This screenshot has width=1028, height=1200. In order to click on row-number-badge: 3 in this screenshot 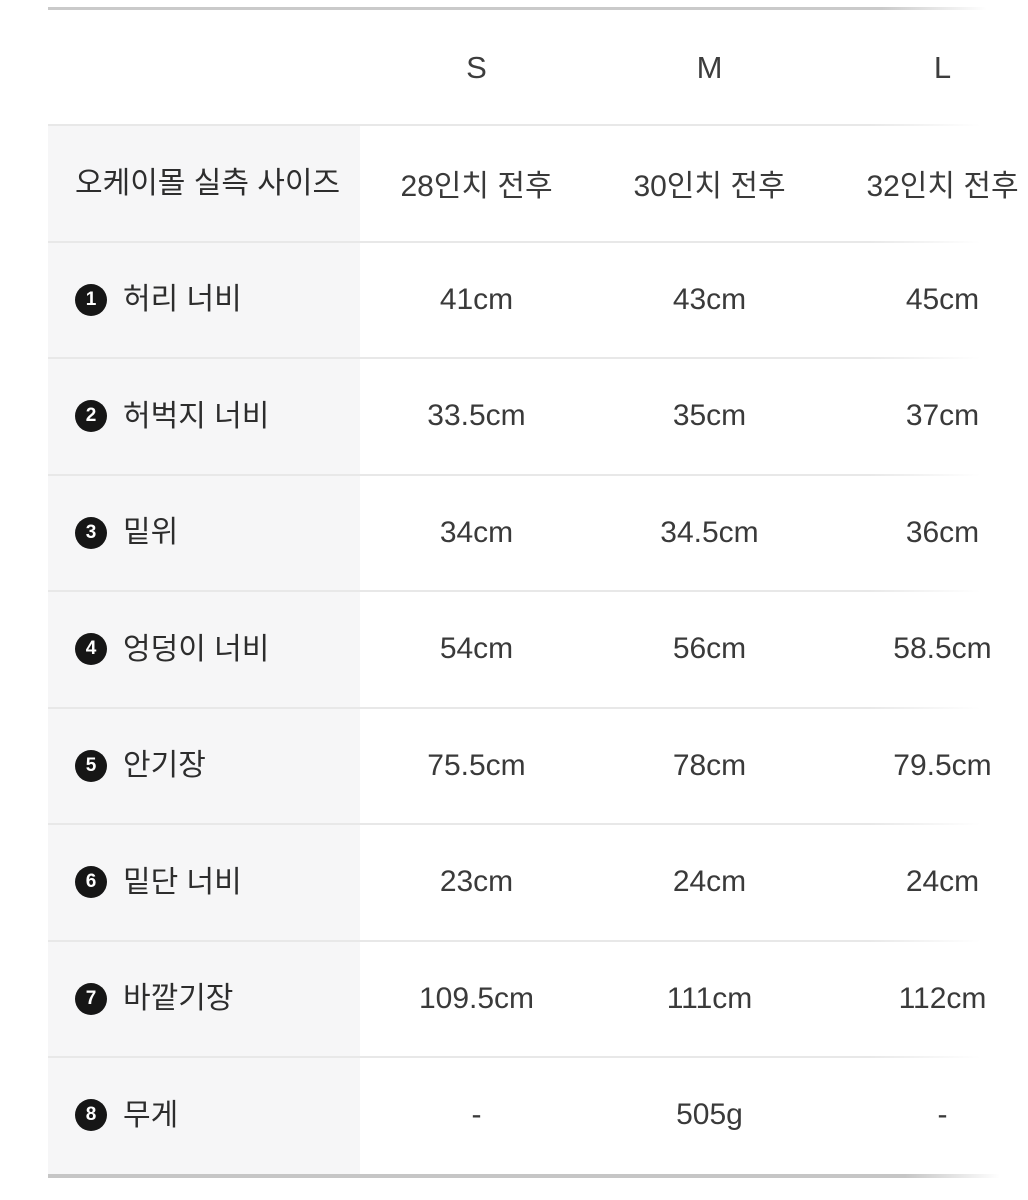, I will do `click(91, 532)`.